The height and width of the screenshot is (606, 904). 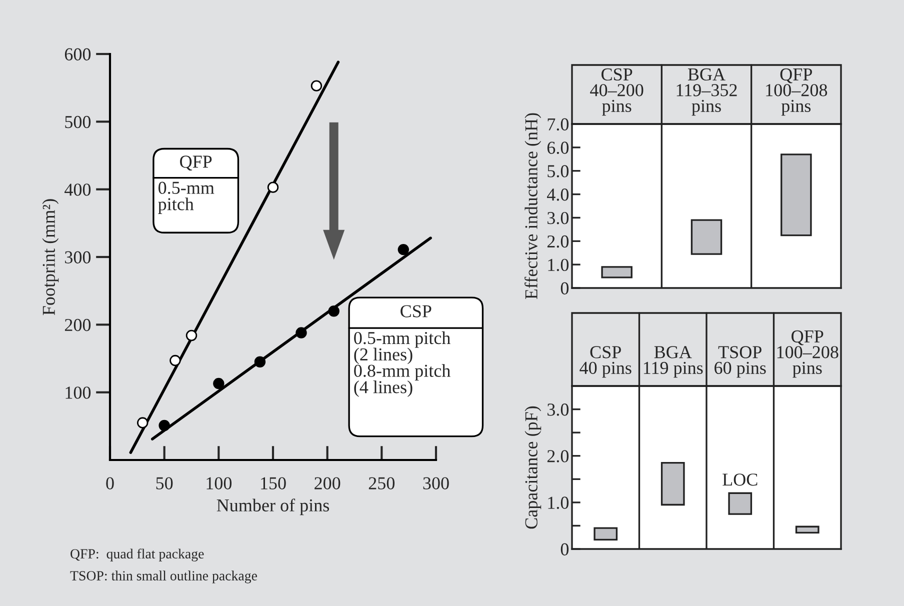 What do you see at coordinates (402, 372) in the screenshot?
I see `text: (2 lines) 0.8-mm pitch (4 lines)` at bounding box center [402, 372].